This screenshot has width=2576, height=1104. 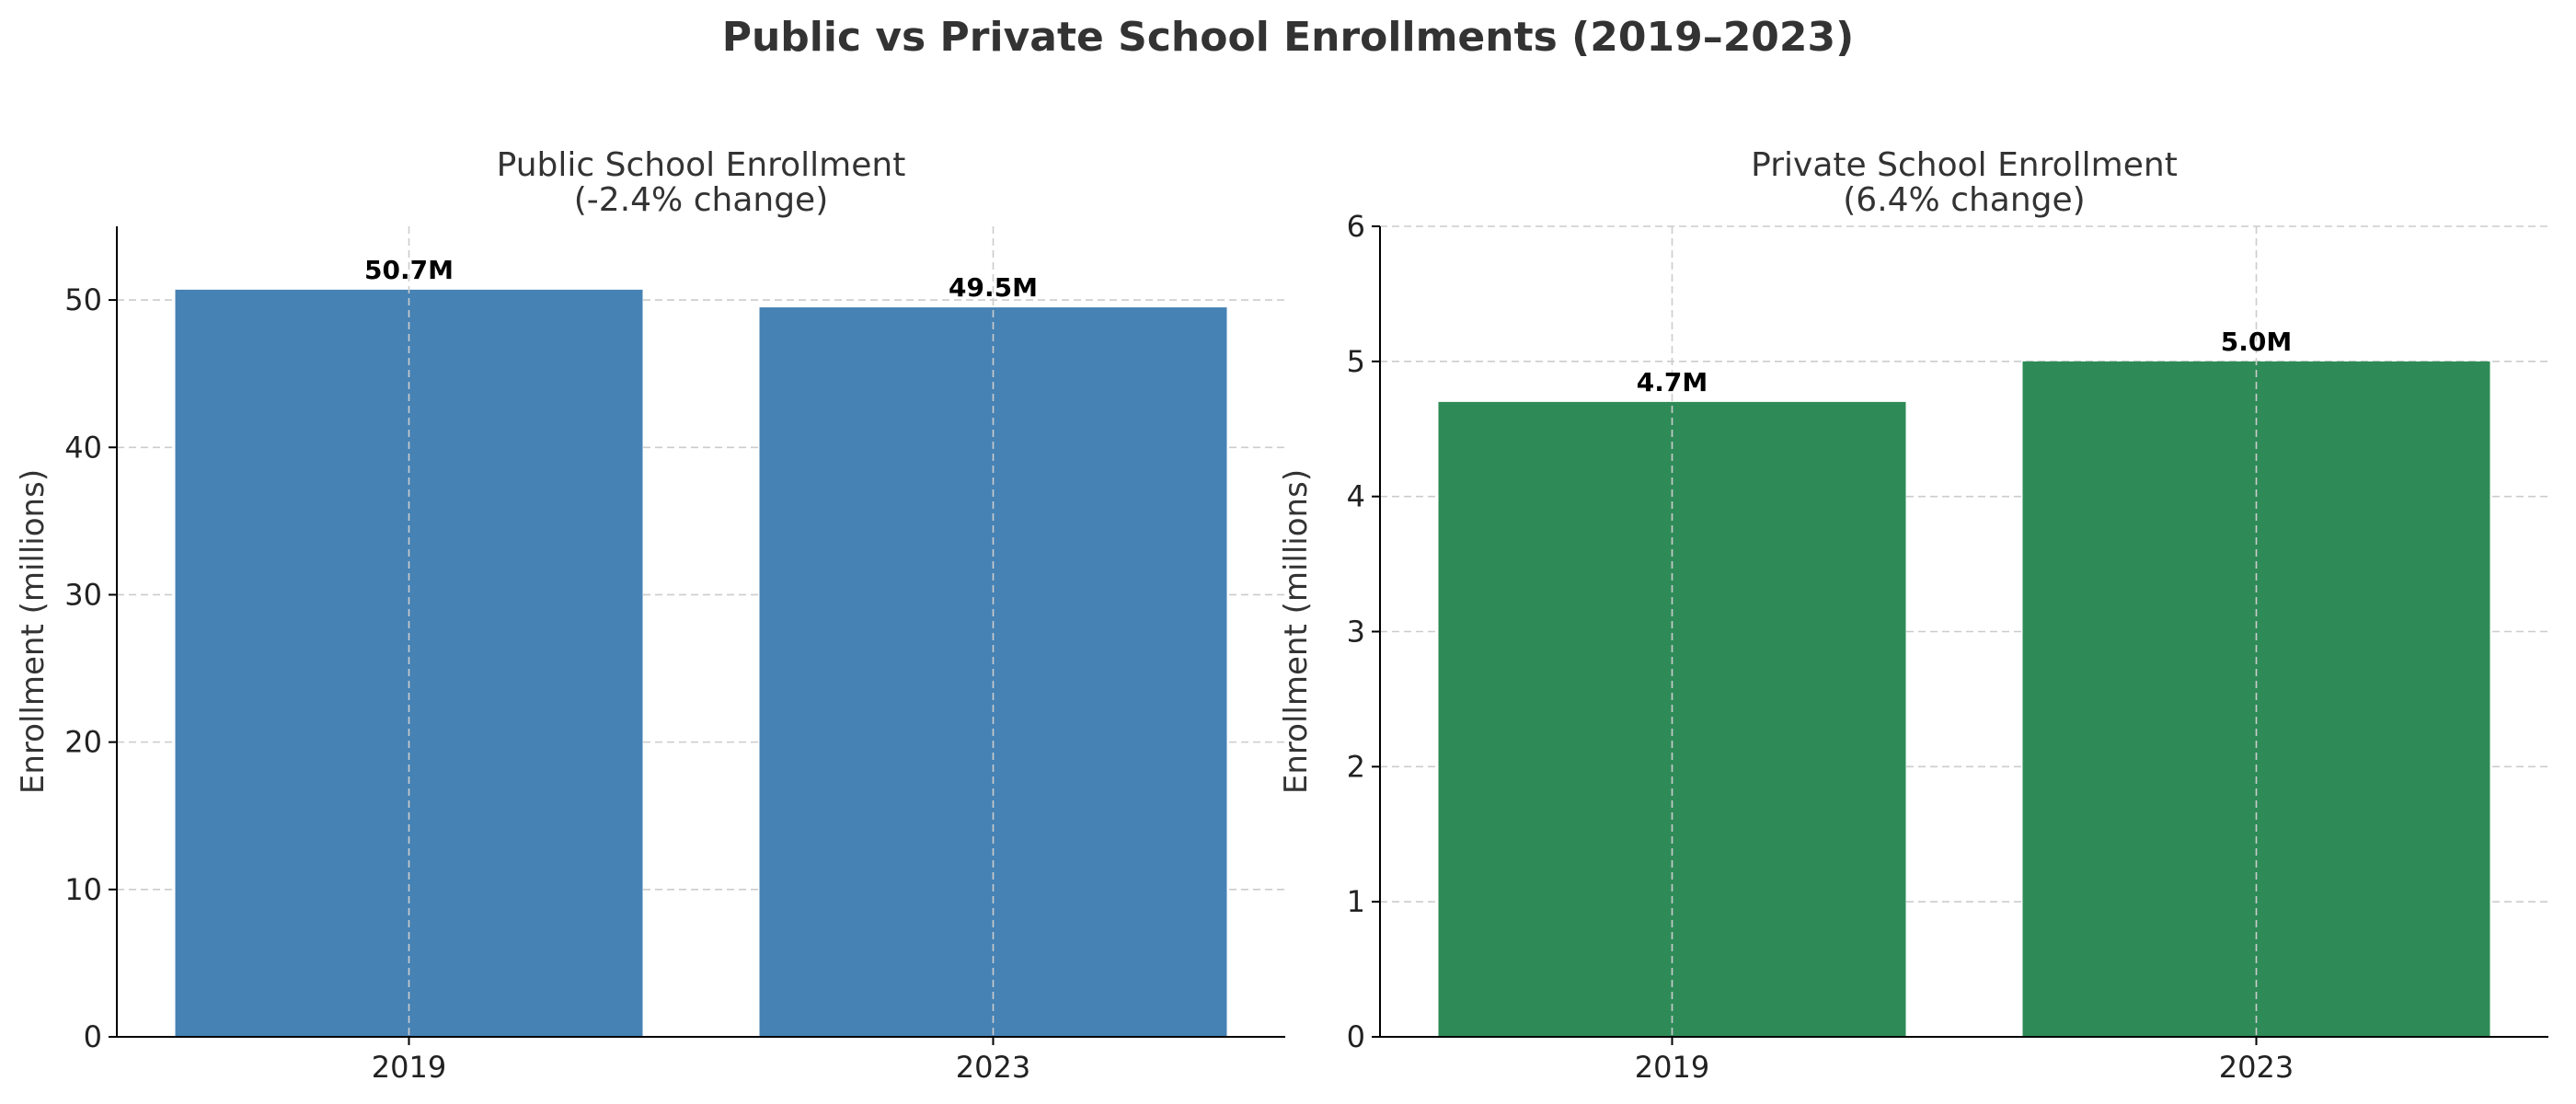 I want to click on y-tick-label: 5, so click(x=1356, y=361).